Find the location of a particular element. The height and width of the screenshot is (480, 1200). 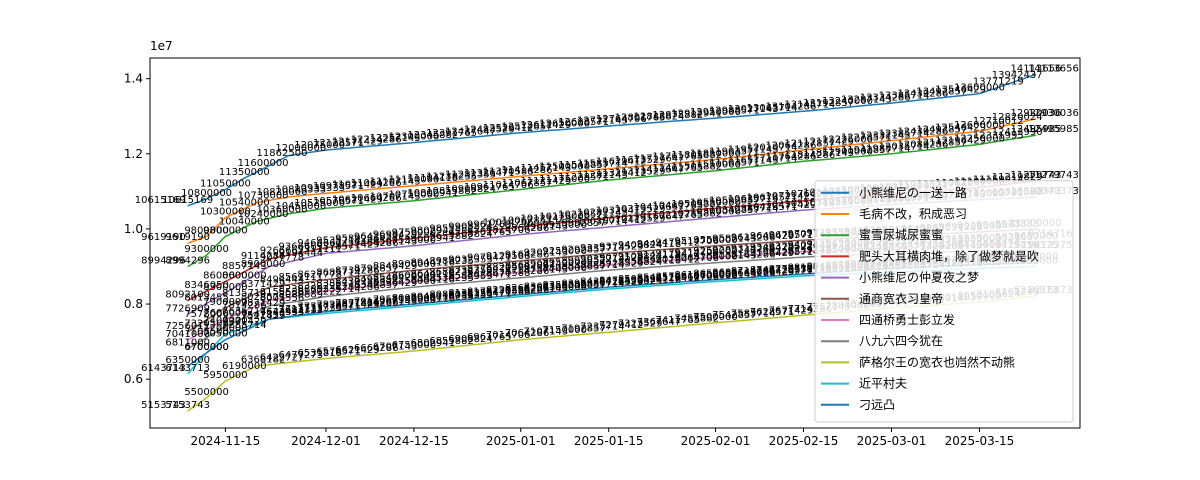

dense-data-label: 9800000 is located at coordinates (225, 230).